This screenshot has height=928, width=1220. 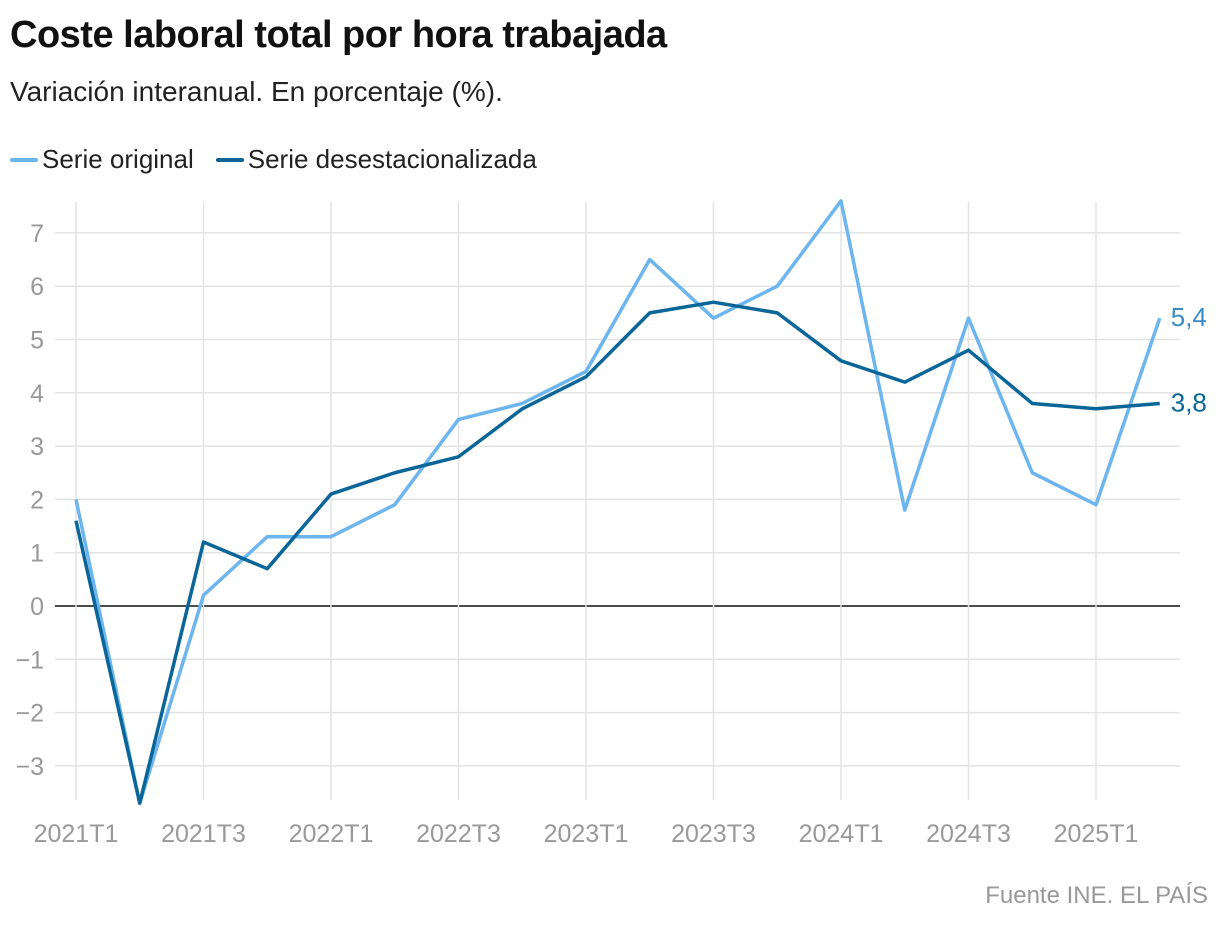 What do you see at coordinates (37, 287) in the screenshot?
I see `y-tick-label: 6` at bounding box center [37, 287].